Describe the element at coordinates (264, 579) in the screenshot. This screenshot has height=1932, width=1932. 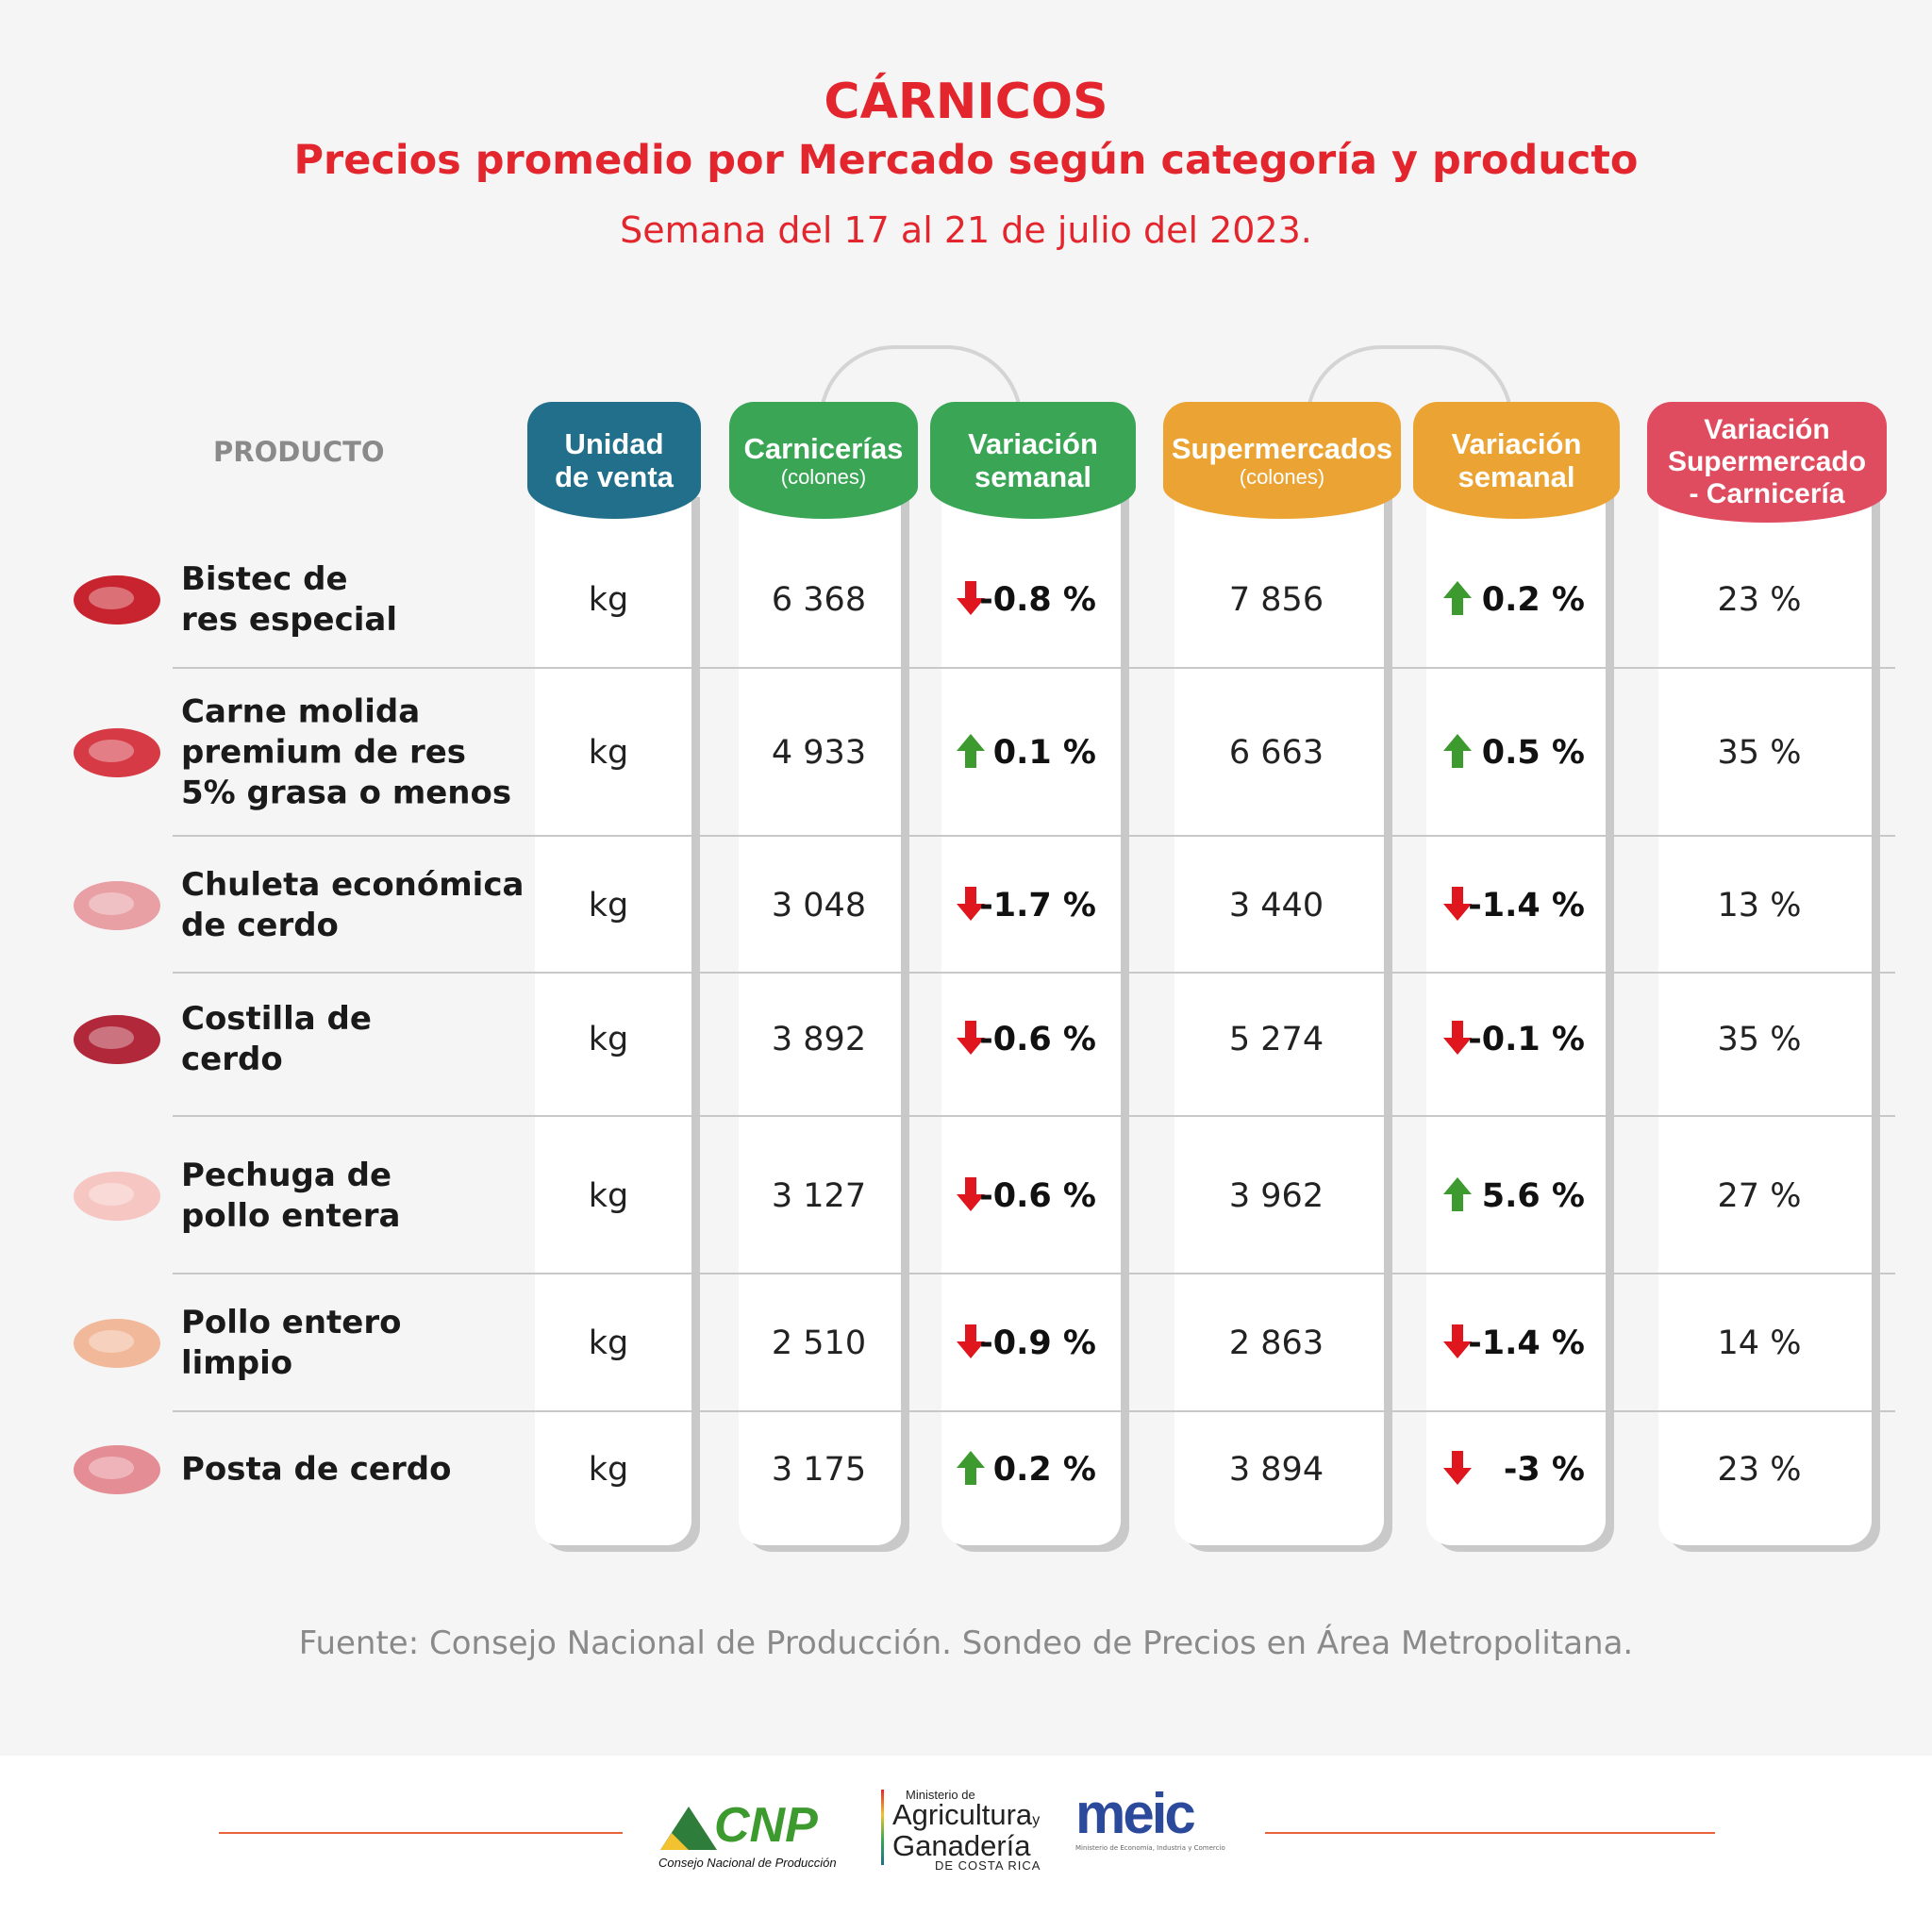
I see `product-name-line: Bistec de` at that location.